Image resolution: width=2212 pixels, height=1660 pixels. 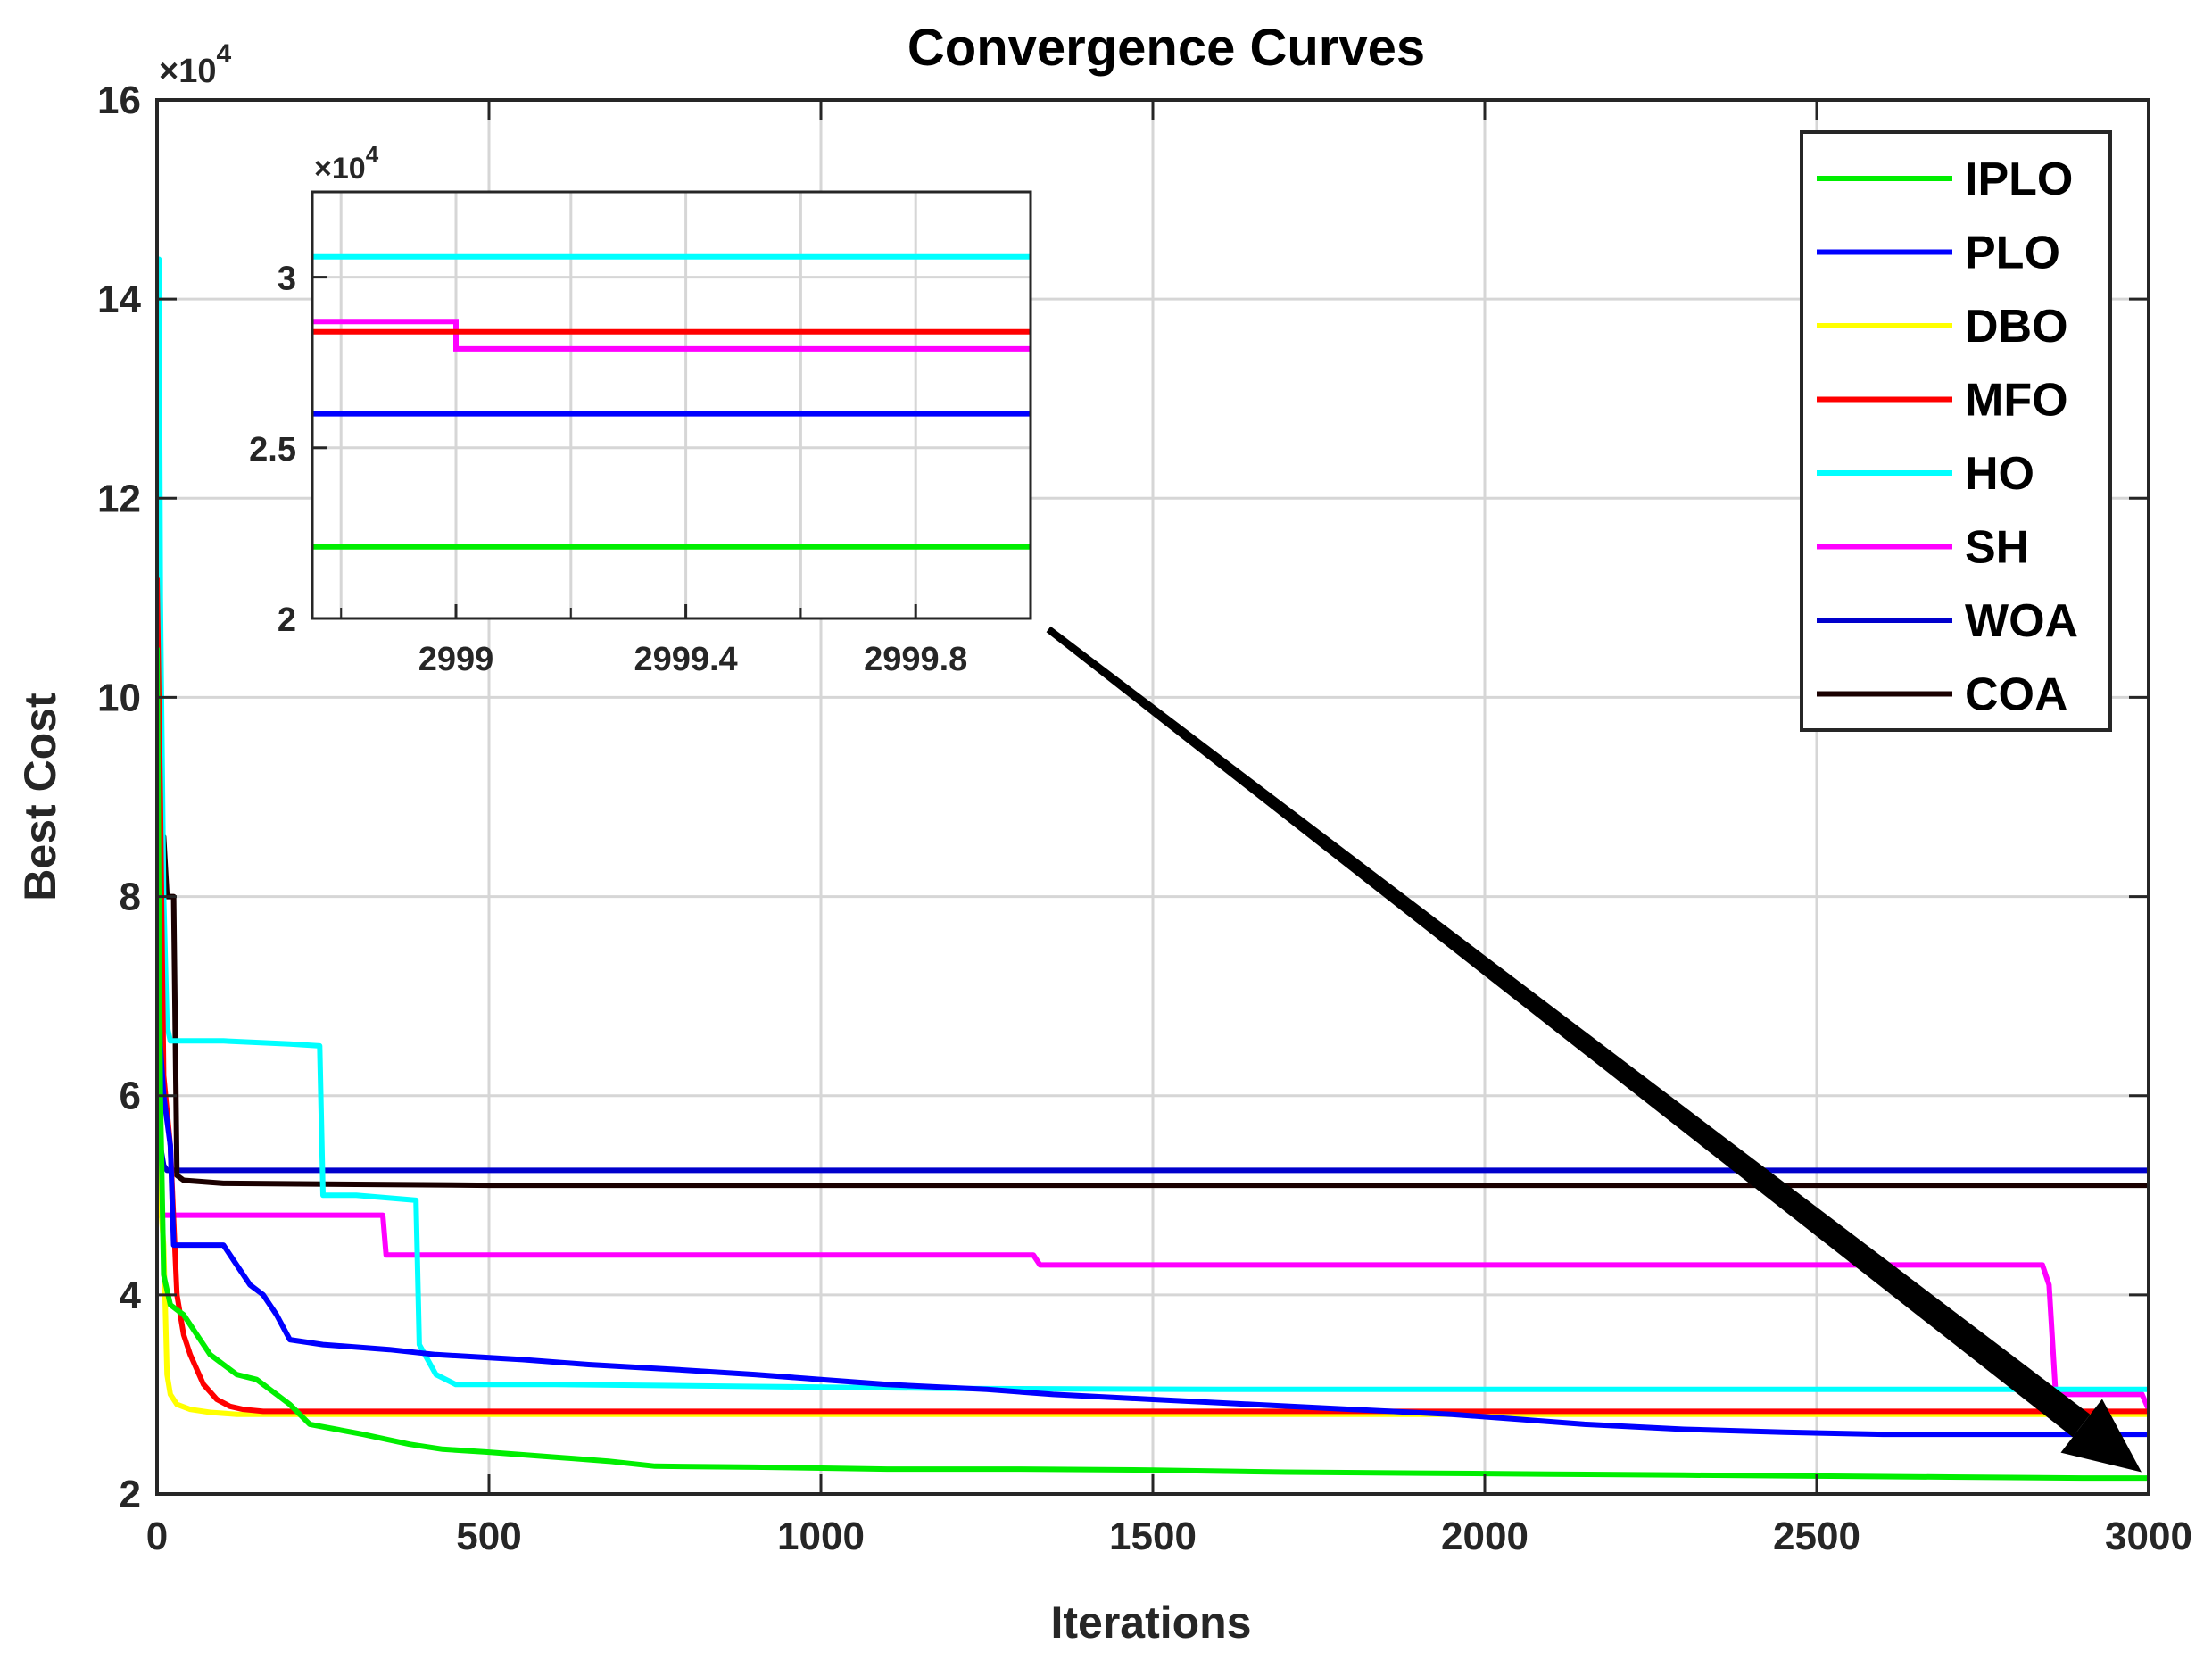 I want to click on inset-frame, so click(x=671, y=405).